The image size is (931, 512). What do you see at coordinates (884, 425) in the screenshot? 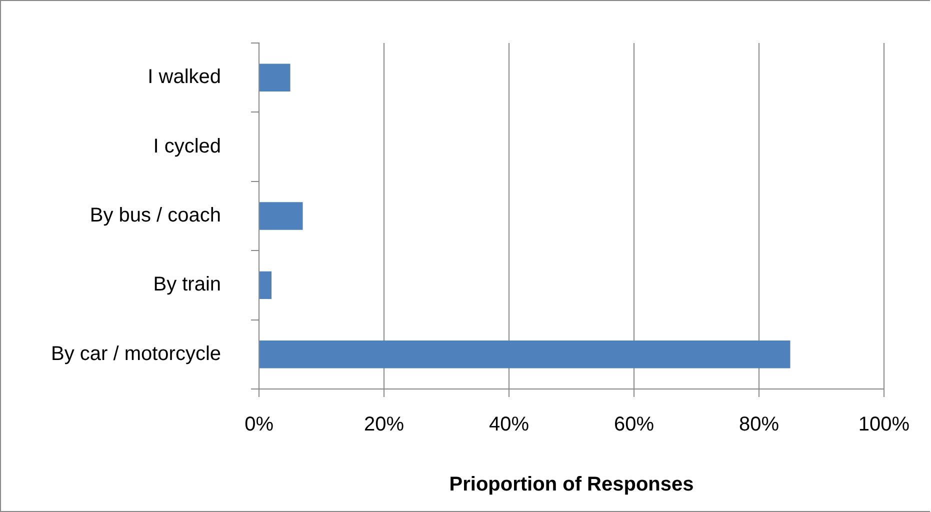
I see `x-tick-label: 100%` at bounding box center [884, 425].